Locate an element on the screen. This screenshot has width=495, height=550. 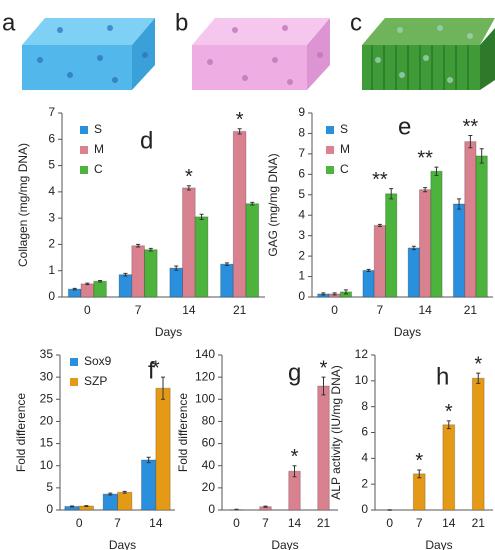
y-tick-label: 10 is located at coordinates (47, 465).